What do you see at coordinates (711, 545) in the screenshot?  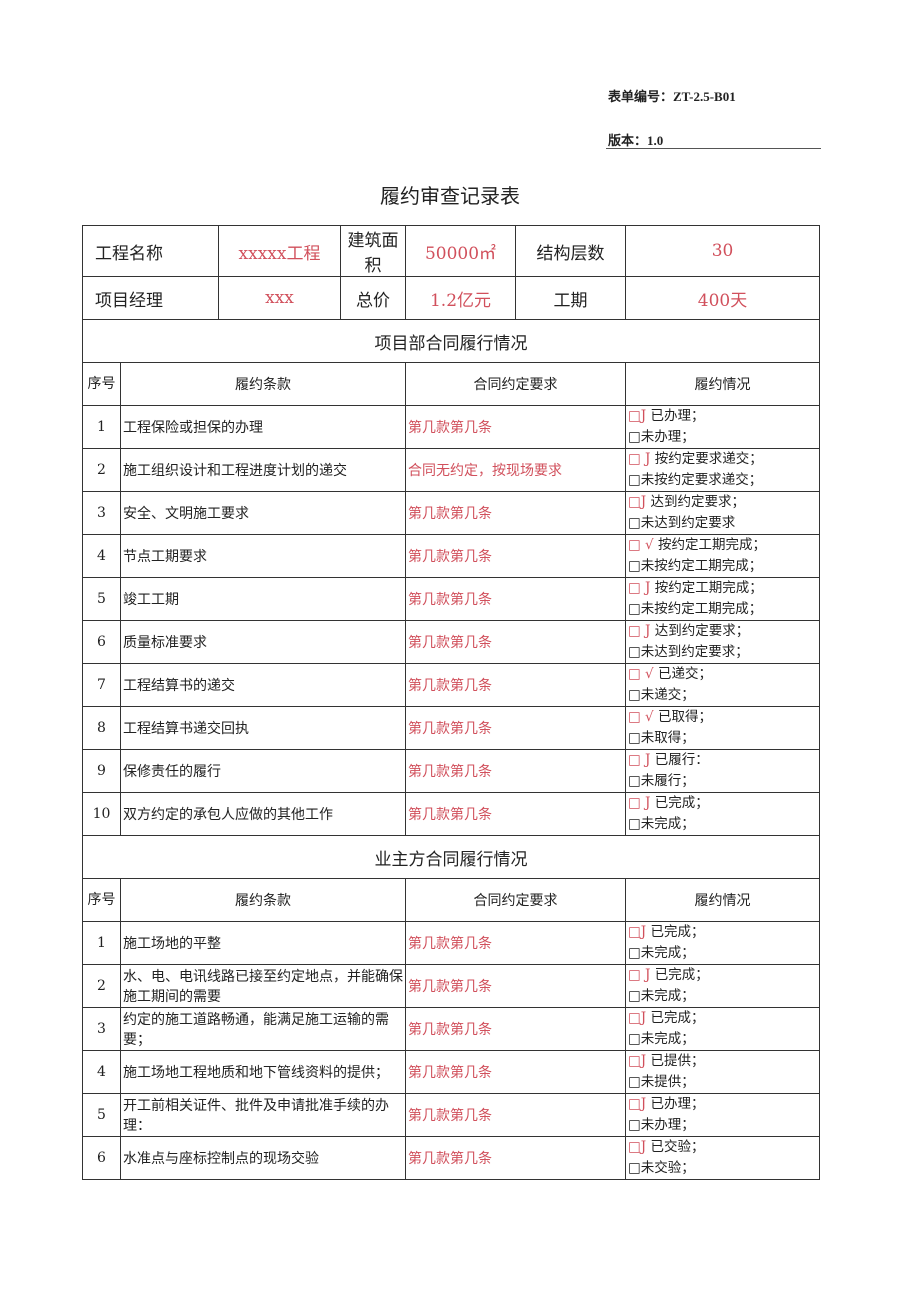 I see `status-done-label: 按约定工期完成；` at bounding box center [711, 545].